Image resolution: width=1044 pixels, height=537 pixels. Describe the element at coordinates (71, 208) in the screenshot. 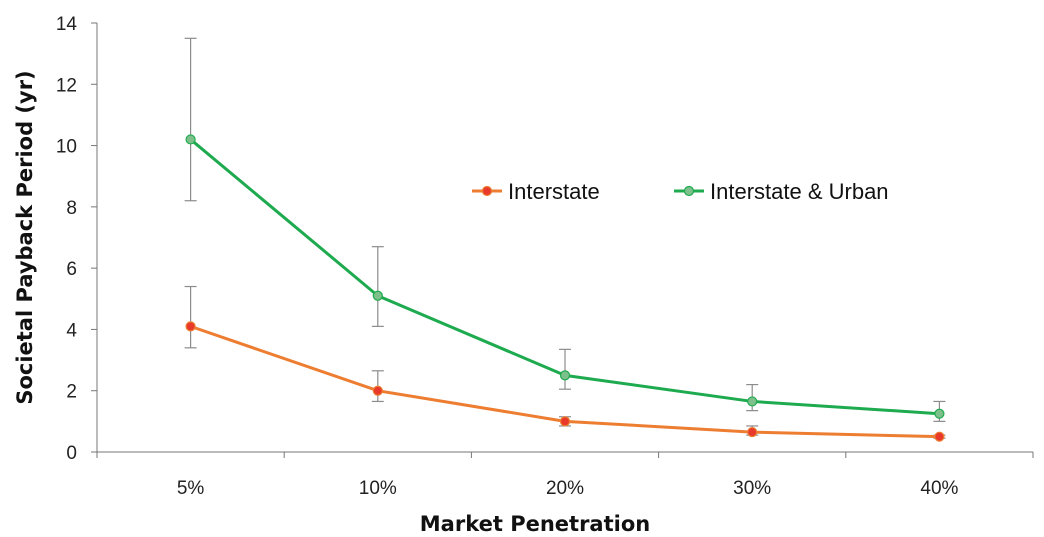

I see `y-tick-label: 8` at that location.